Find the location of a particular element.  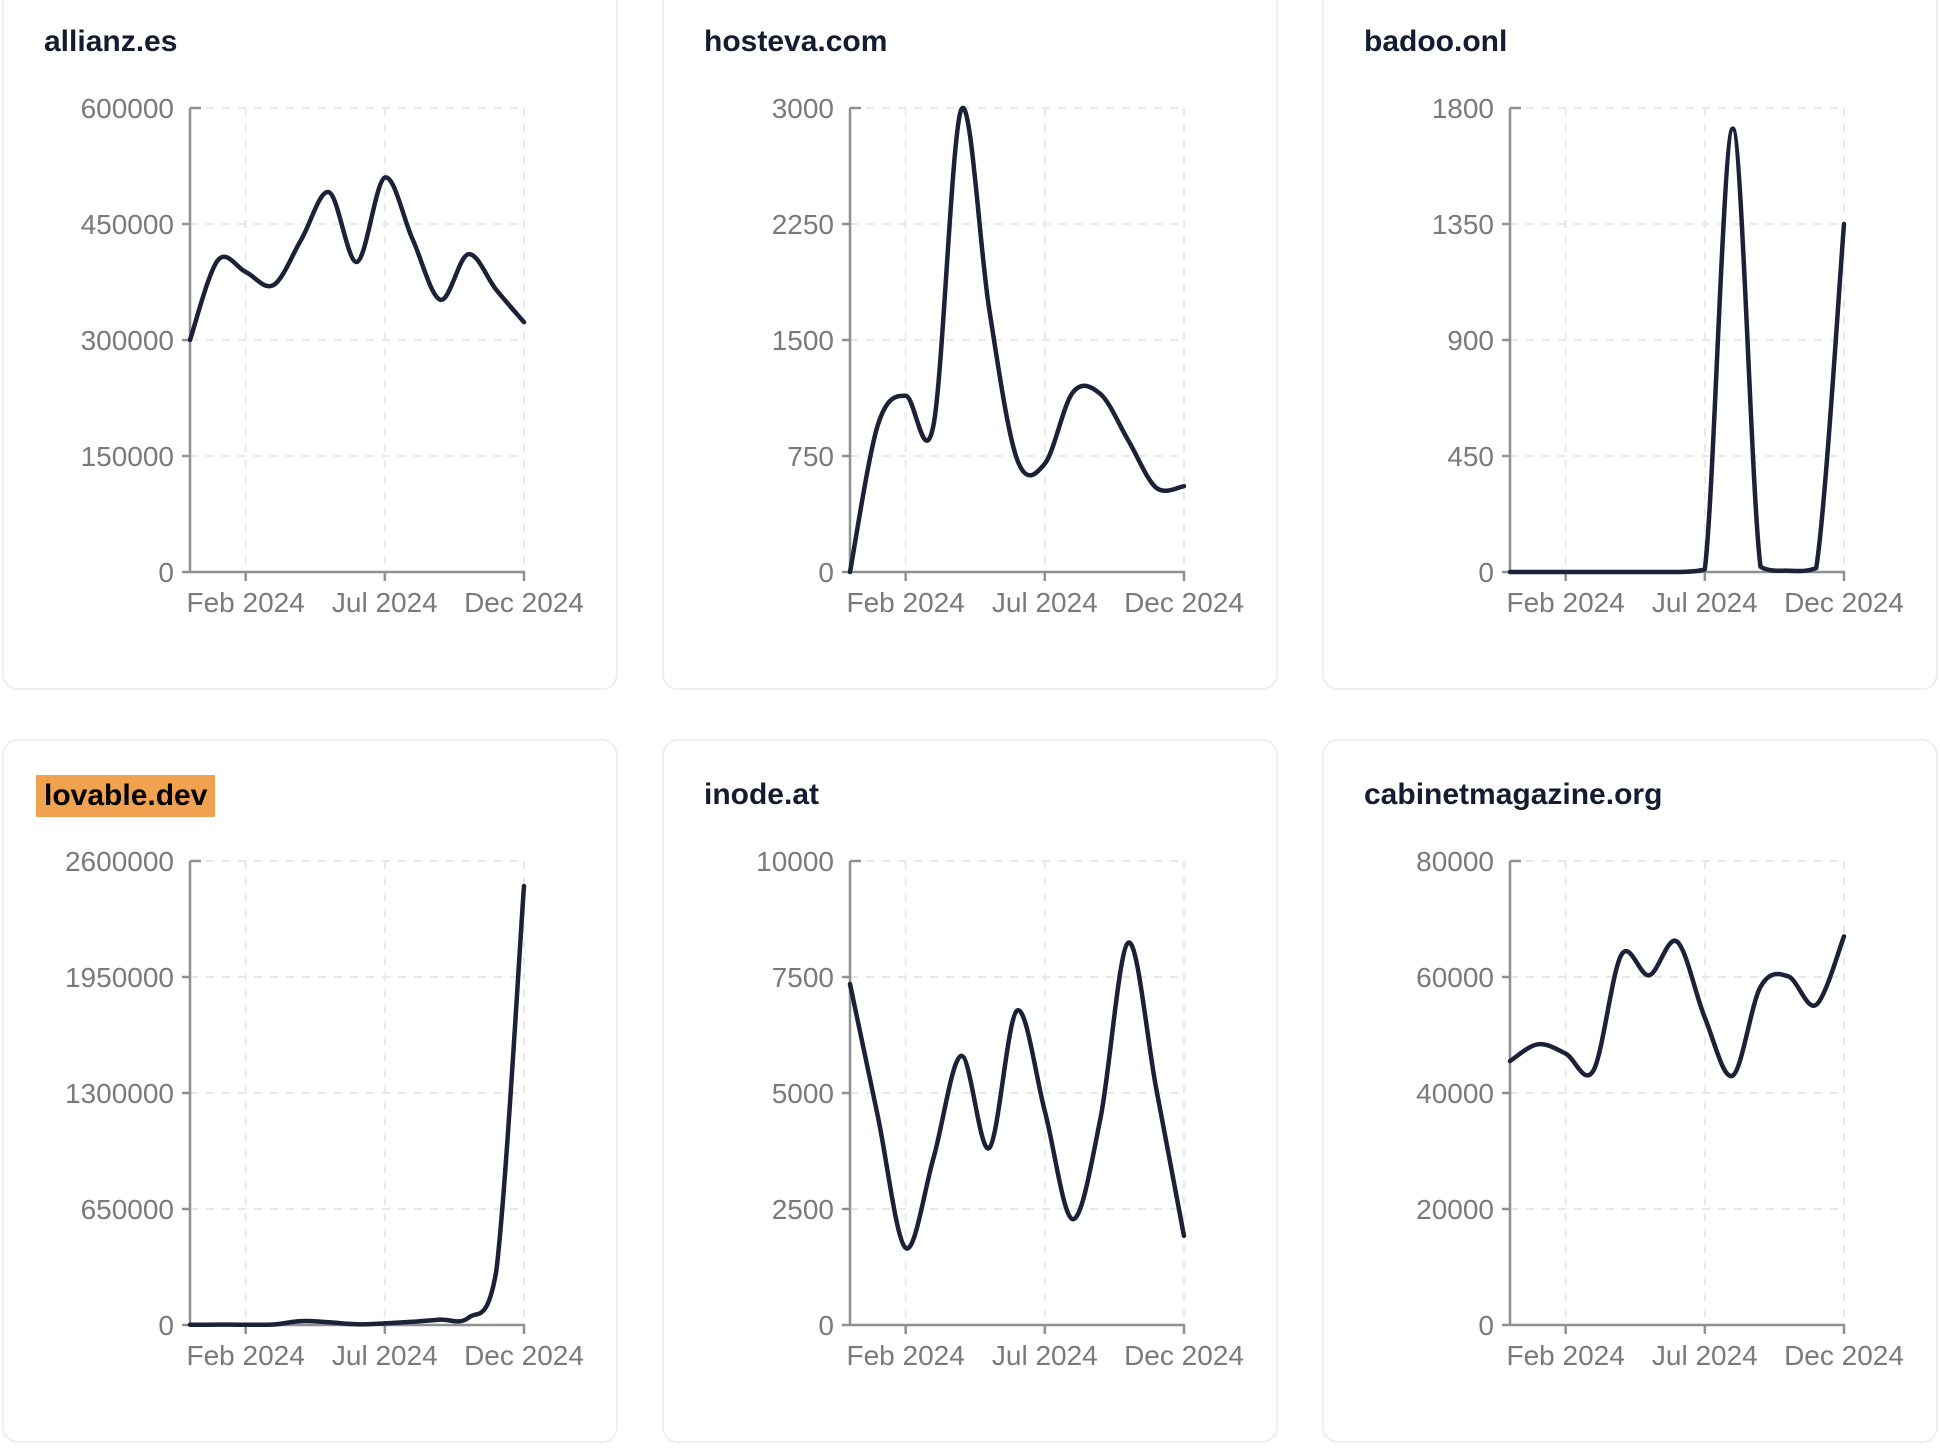

y-tick-label: 1950000 is located at coordinates (119, 977).